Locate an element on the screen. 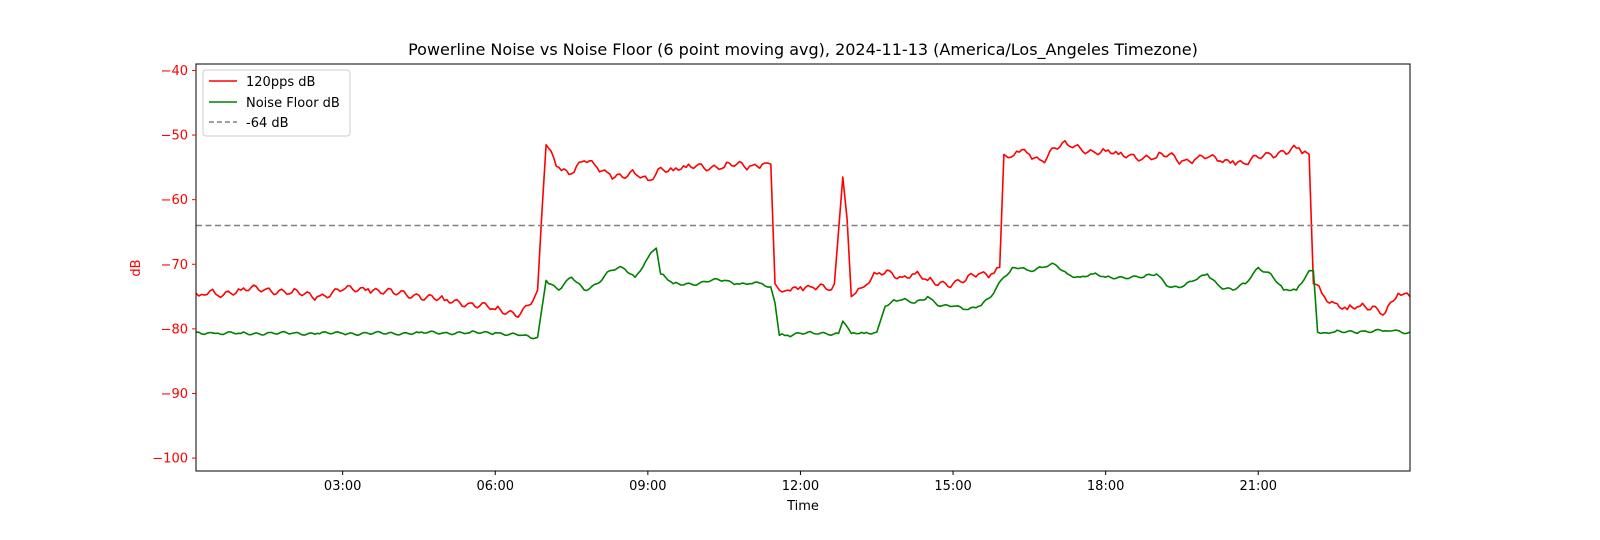  legend-box is located at coordinates (276, 103).